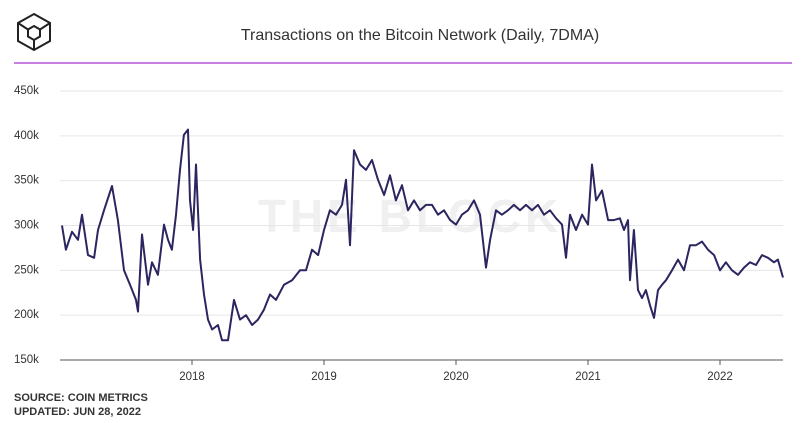 The height and width of the screenshot is (423, 806). Describe the element at coordinates (456, 377) in the screenshot. I see `x-tick-label: 2020` at that location.